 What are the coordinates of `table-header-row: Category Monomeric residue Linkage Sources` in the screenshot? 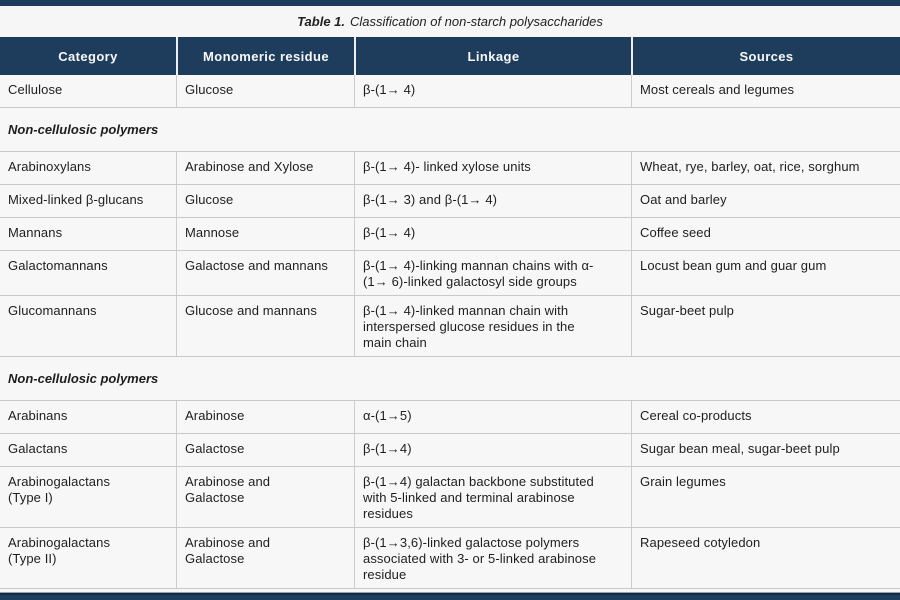 It's located at (450, 56).